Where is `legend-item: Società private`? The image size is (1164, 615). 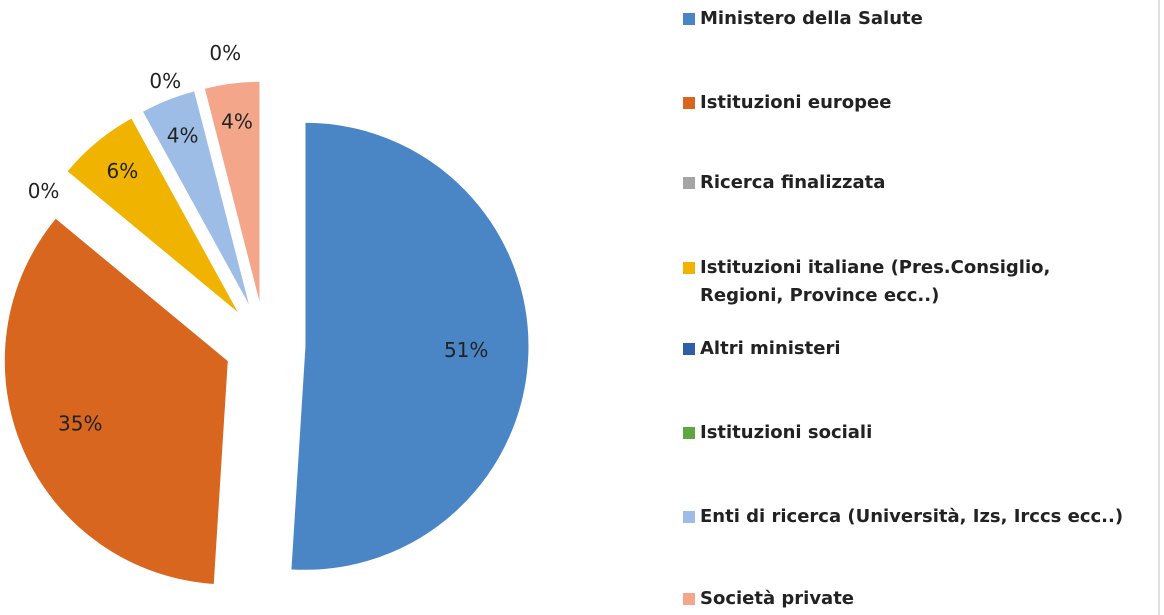 legend-item: Società private is located at coordinates (768, 598).